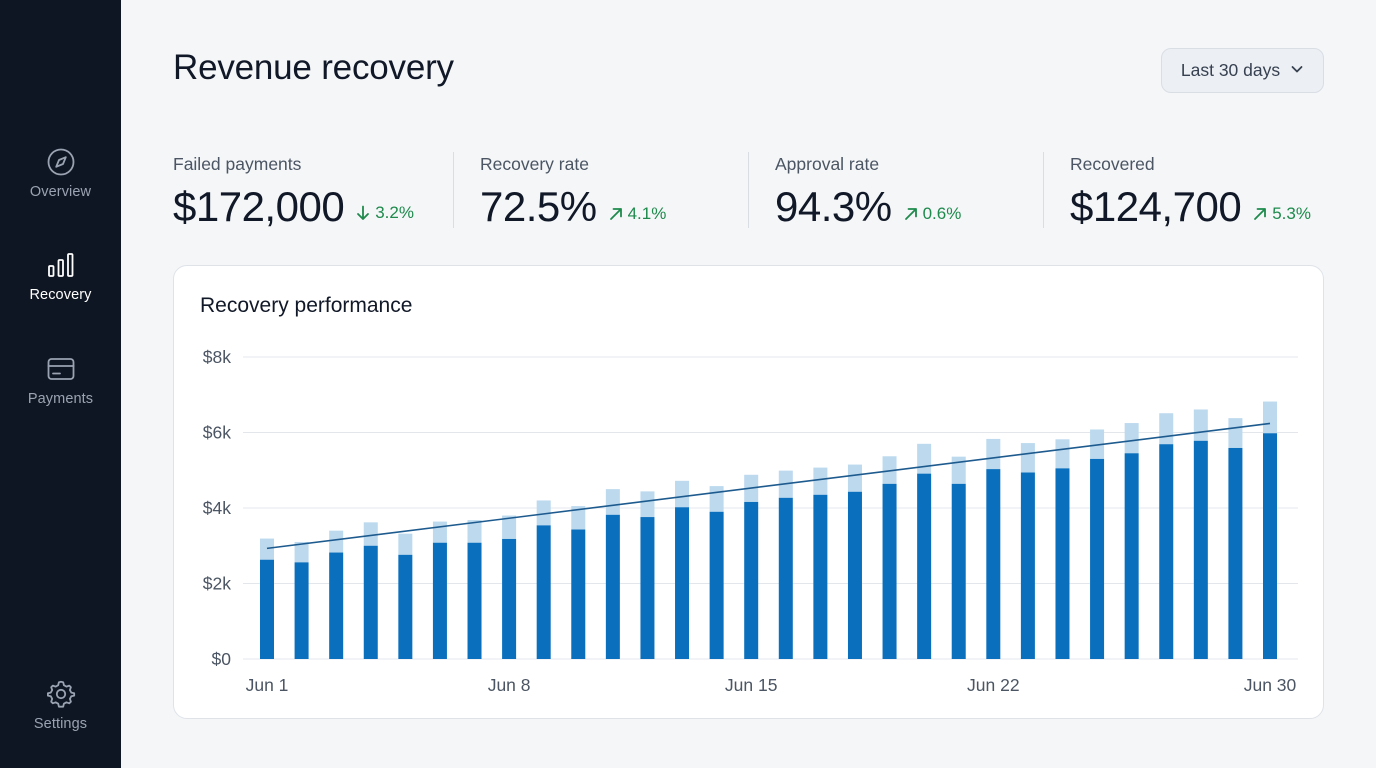  I want to click on arrow-down-icon, so click(363, 212).